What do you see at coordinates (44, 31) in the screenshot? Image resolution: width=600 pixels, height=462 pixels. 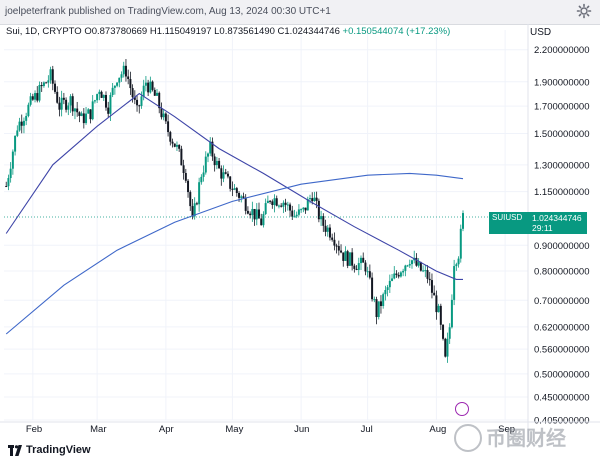 I see `symbol-name: Sui, 1D, CRYPTO` at bounding box center [44, 31].